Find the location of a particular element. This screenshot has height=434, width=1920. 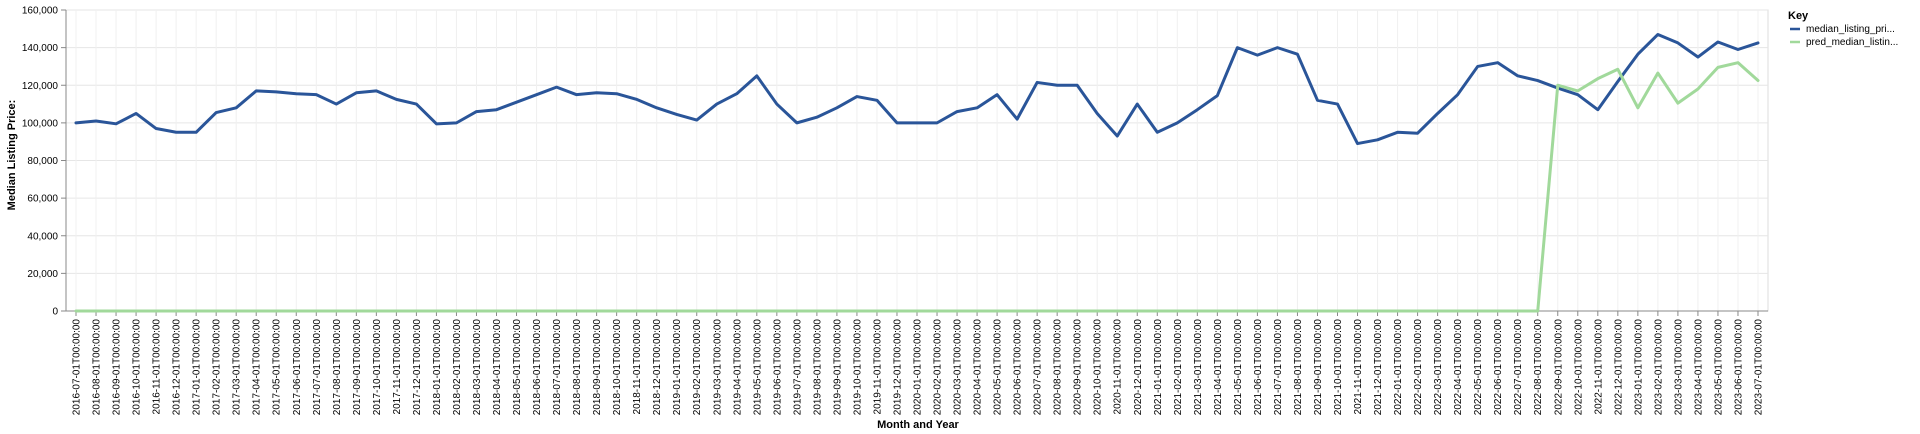

y-tick-label: 160,000 is located at coordinates (40, 11).